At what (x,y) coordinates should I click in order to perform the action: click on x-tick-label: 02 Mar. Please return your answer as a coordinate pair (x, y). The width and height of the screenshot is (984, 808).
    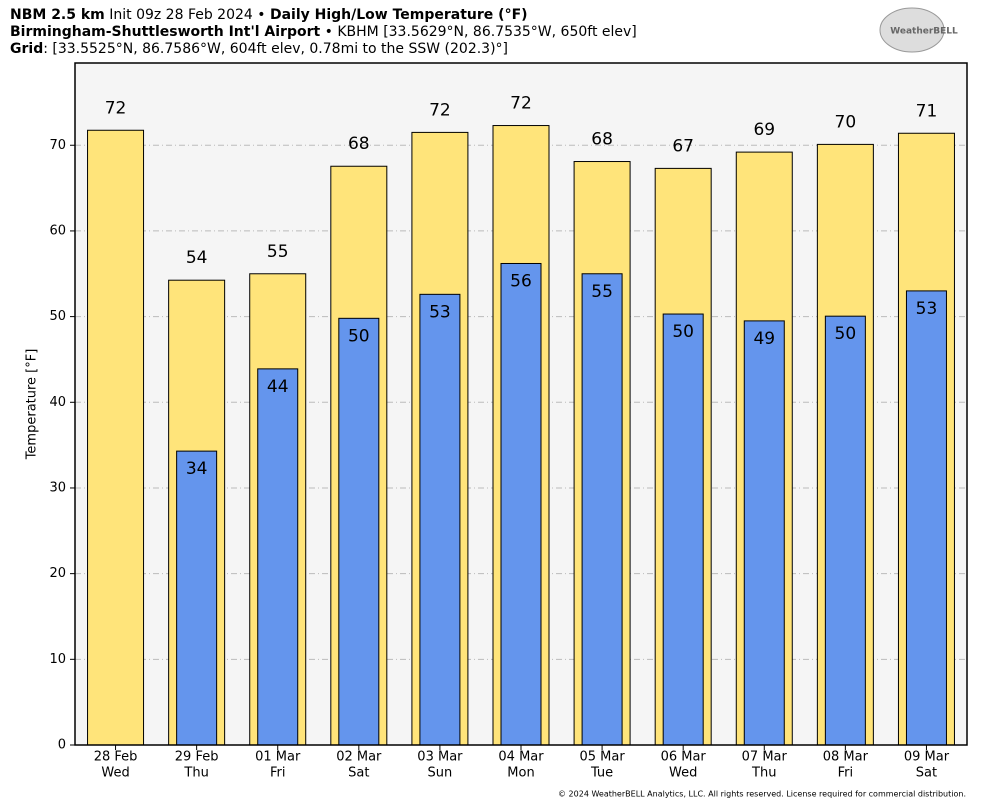
    Looking at the image, I should click on (359, 757).